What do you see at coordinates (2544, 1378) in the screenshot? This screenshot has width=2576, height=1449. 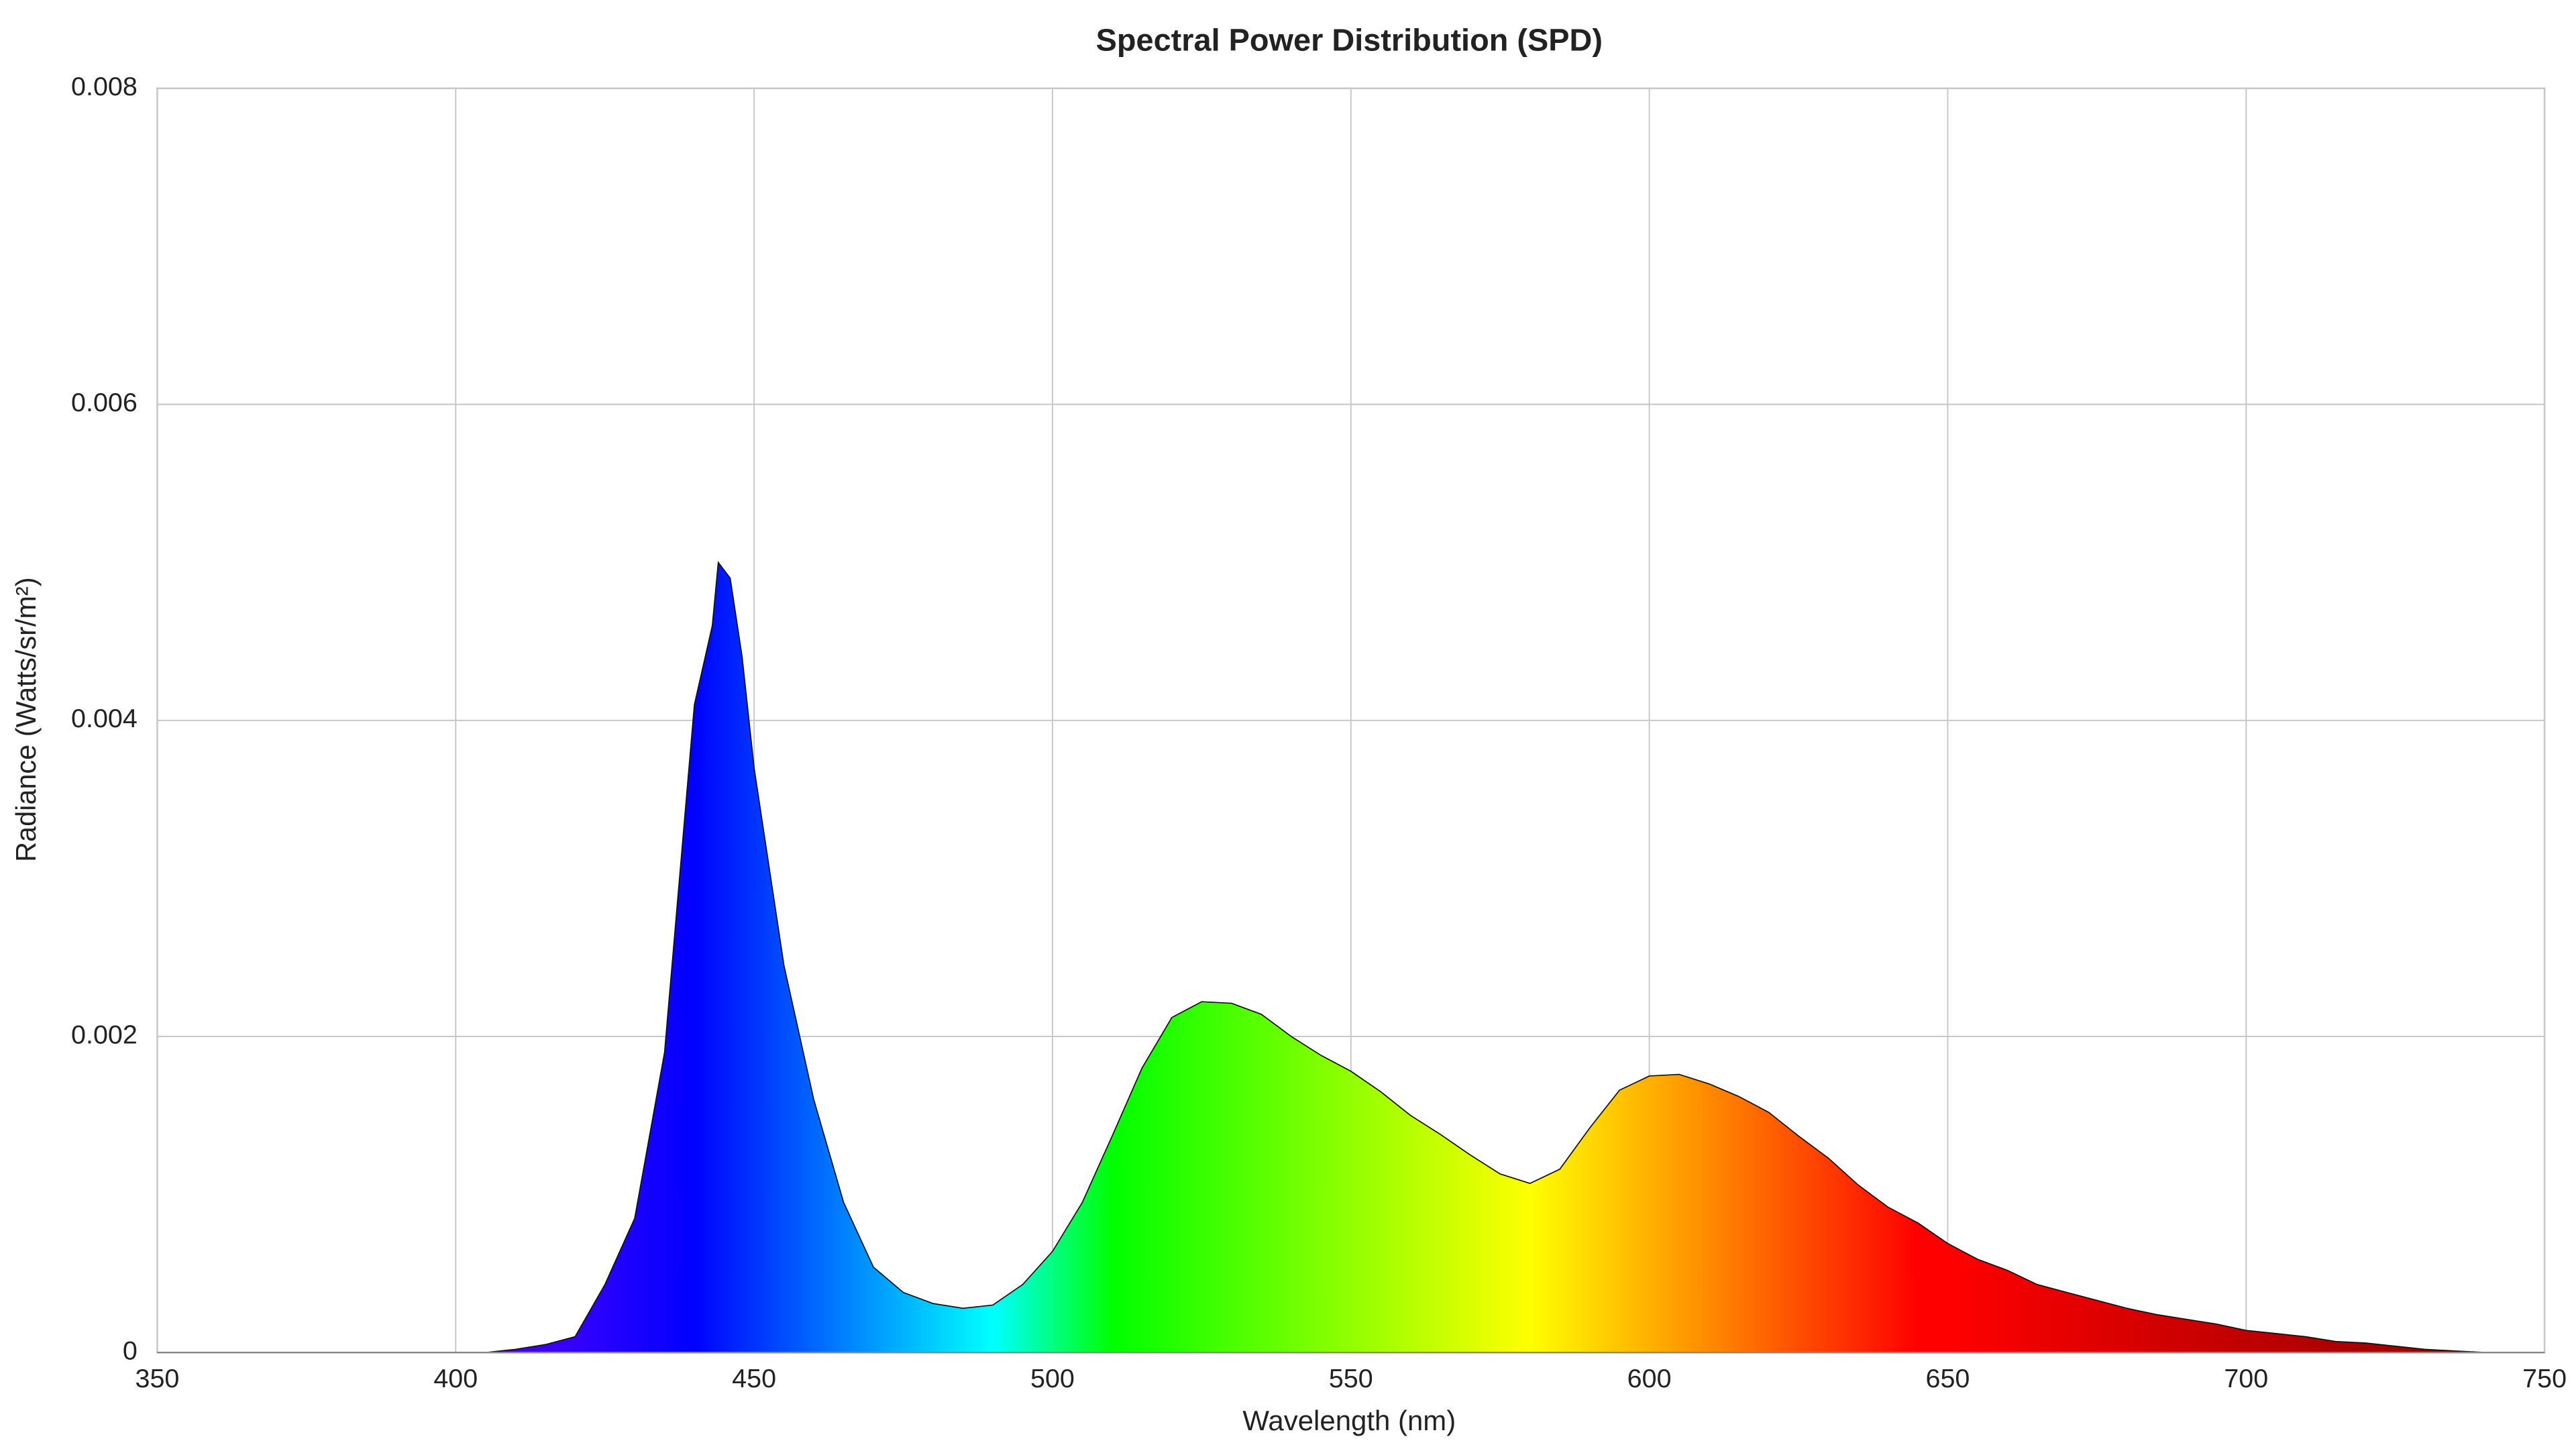 I see `x-tick-label: 750` at bounding box center [2544, 1378].